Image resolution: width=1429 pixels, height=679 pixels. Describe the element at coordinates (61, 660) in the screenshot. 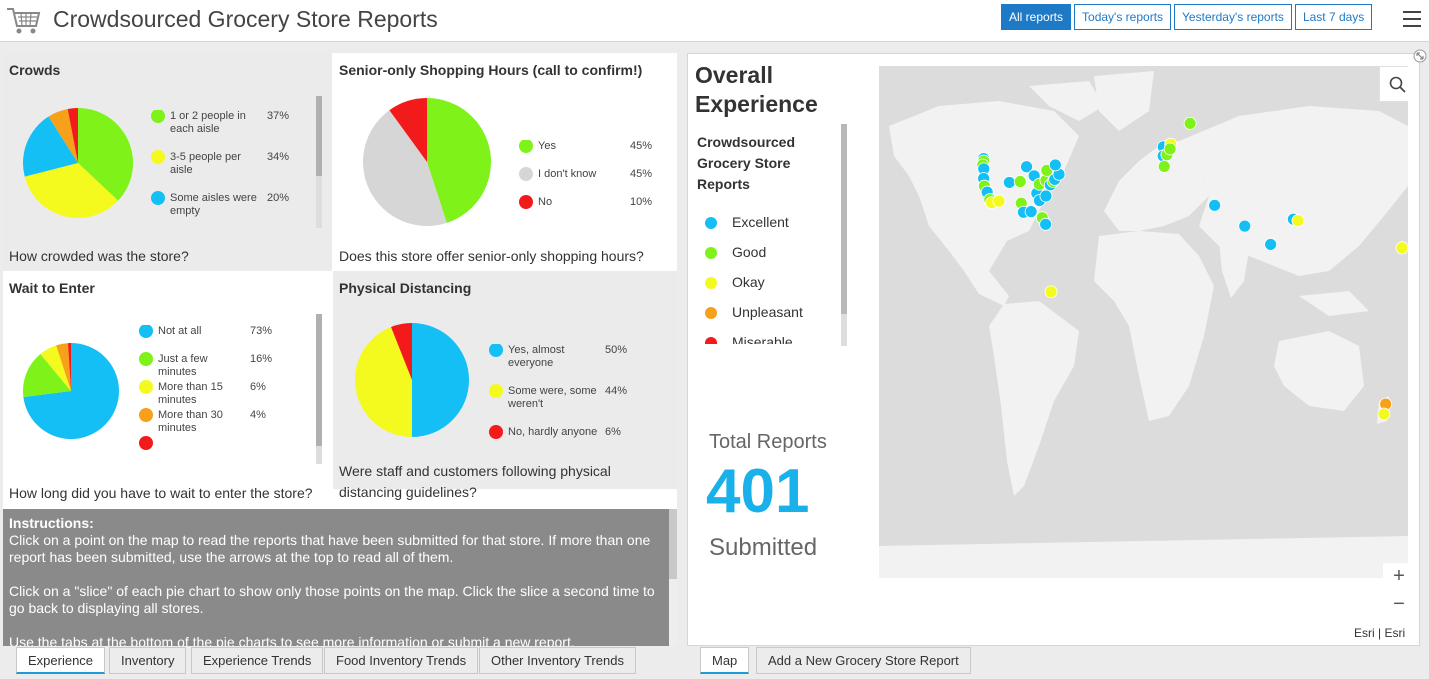

I see `tab-experience: Experience` at that location.